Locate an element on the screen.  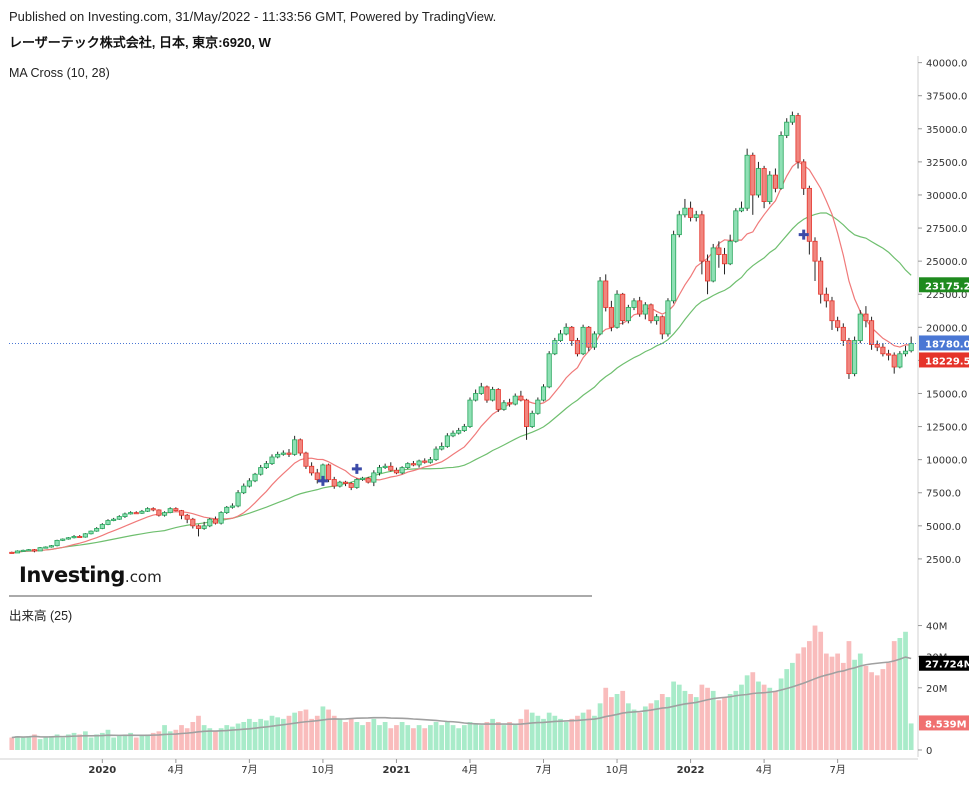
price-badge-label: 18780.0 is located at coordinates (948, 344).